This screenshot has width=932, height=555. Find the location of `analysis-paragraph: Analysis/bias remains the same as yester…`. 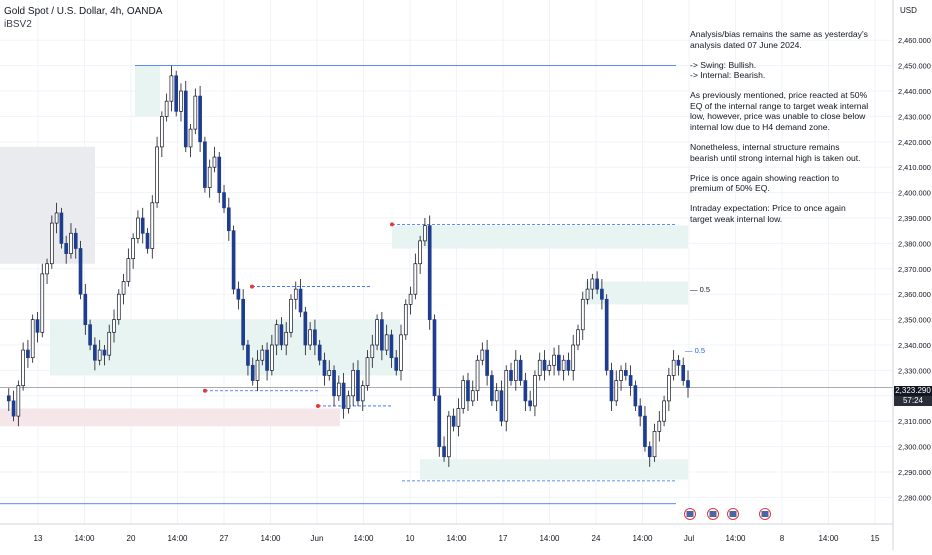

analysis-paragraph: Analysis/bias remains the same as yester… is located at coordinates (779, 39).